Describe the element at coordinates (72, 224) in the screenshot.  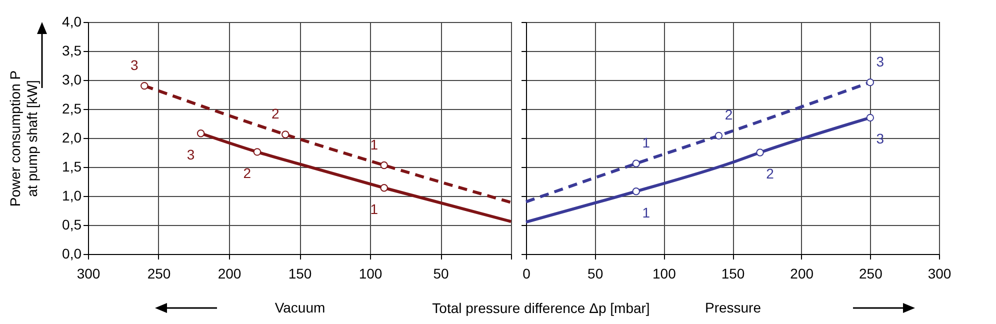
I see `y-tick-label: 0,5` at that location.